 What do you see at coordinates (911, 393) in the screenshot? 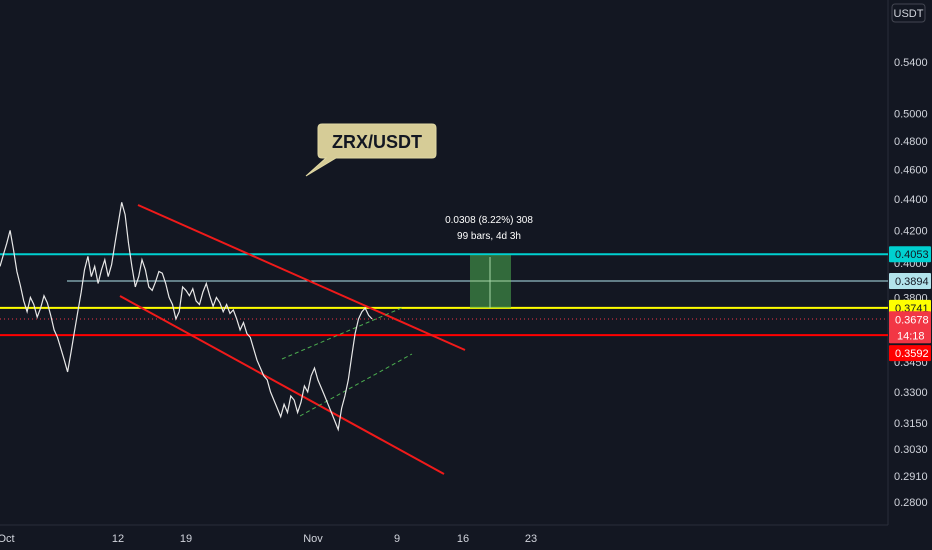
I see `price-tick-label: 0.3300` at bounding box center [911, 393].